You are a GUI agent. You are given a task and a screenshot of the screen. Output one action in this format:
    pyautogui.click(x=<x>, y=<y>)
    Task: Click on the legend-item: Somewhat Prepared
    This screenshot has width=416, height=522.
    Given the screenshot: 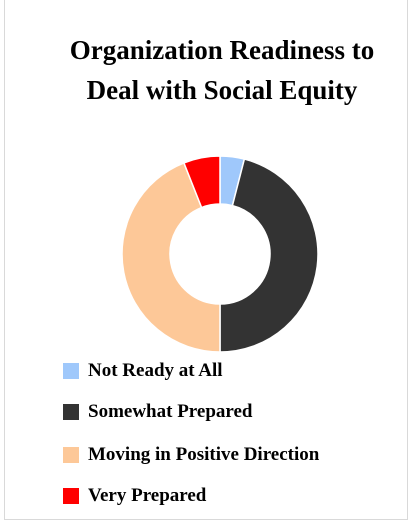 What is the action you would take?
    pyautogui.click(x=157, y=412)
    